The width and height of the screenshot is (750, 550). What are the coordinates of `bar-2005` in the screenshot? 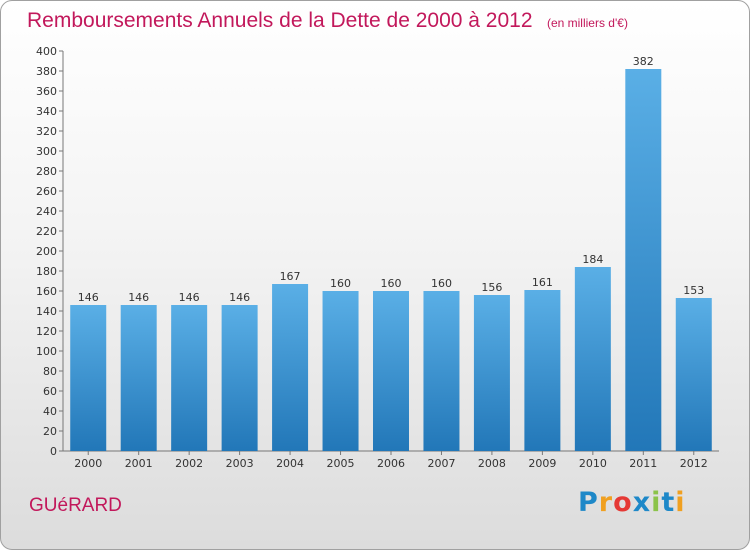 It's located at (340, 371).